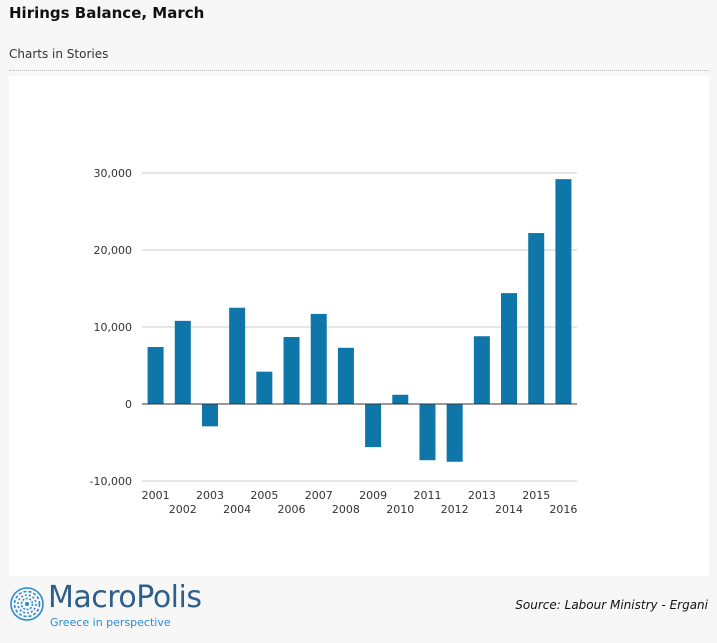 The image size is (717, 643). Describe the element at coordinates (113, 327) in the screenshot. I see `y-tick-label: 10,000` at that location.